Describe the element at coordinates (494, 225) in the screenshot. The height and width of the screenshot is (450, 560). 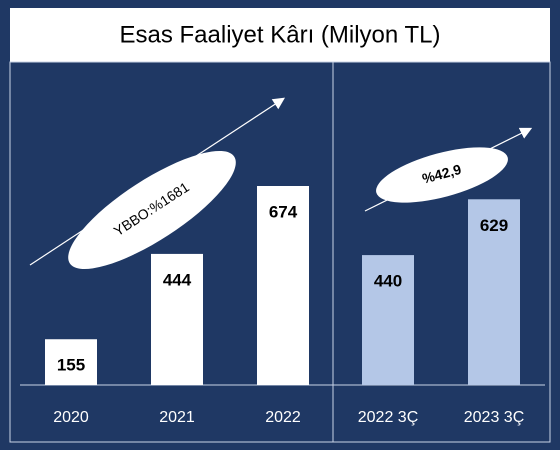
I see `value-label: 629` at that location.